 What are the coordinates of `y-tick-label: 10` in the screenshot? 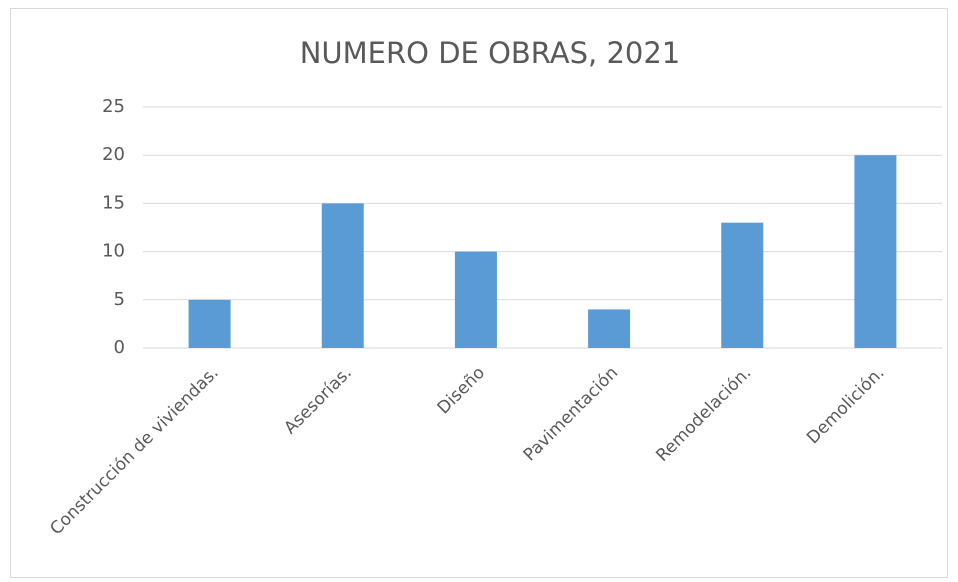 It's located at (113, 251).